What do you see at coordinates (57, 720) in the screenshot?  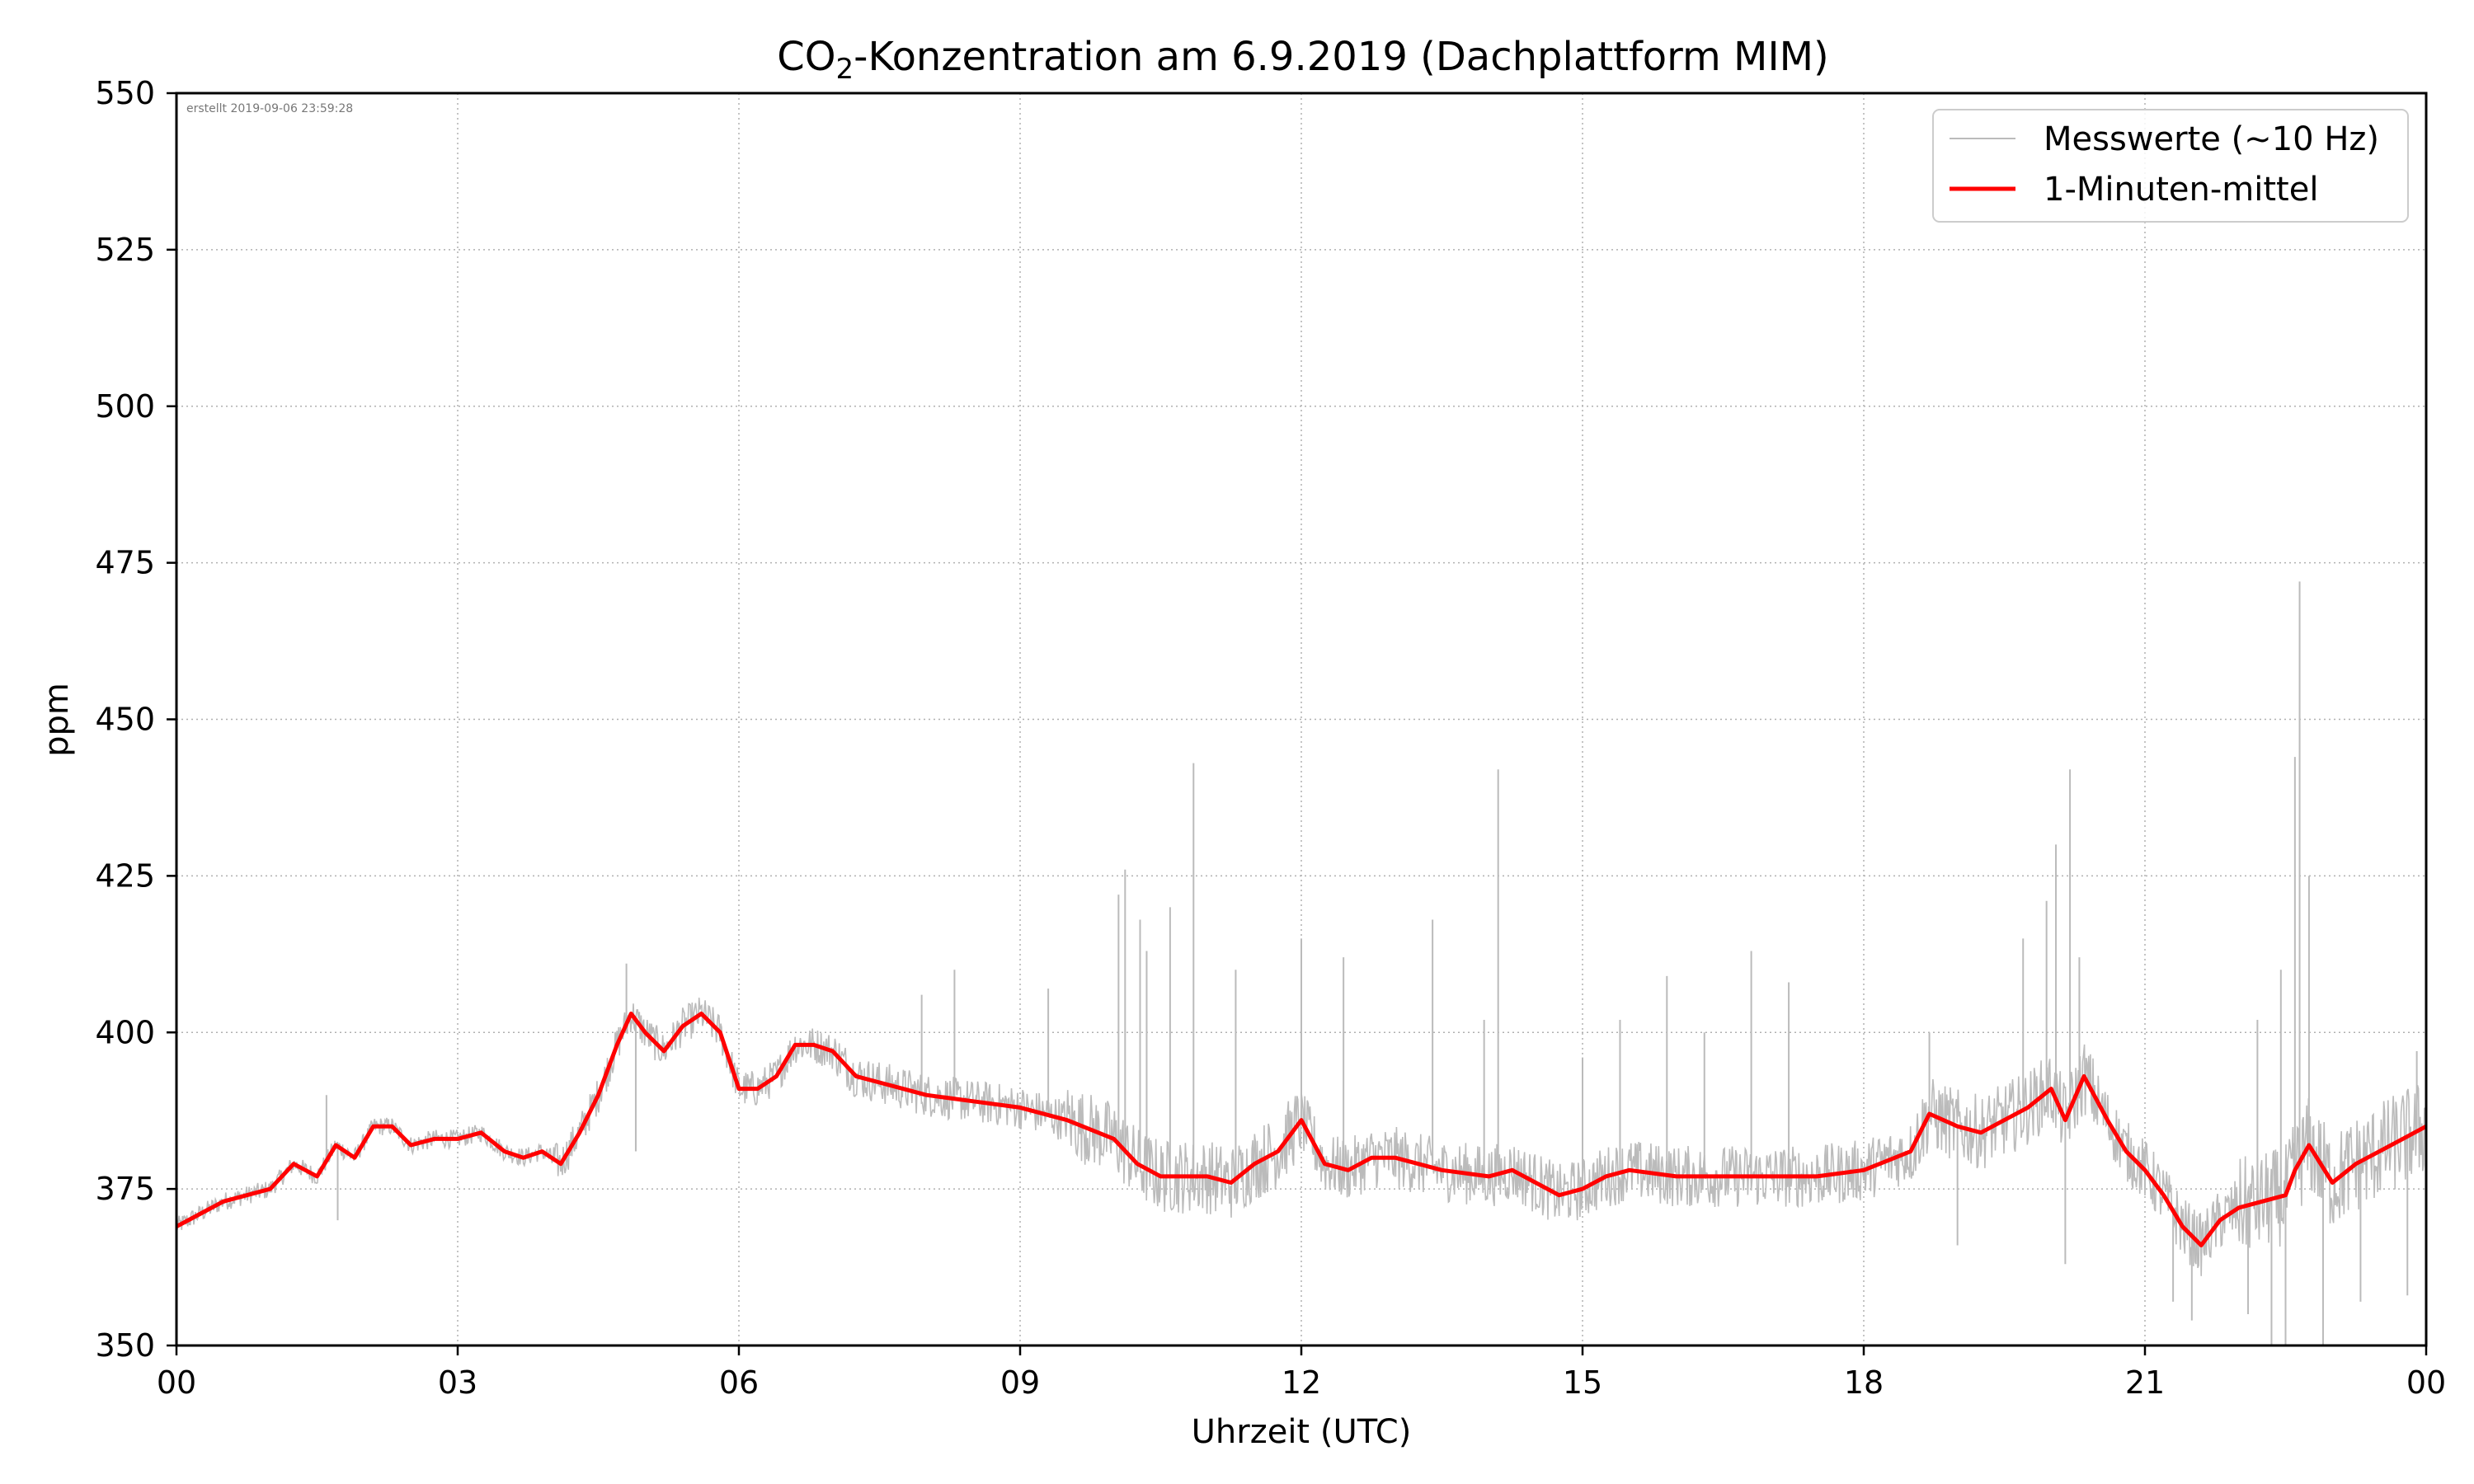 I see `y-axis-label: ppm` at bounding box center [57, 720].